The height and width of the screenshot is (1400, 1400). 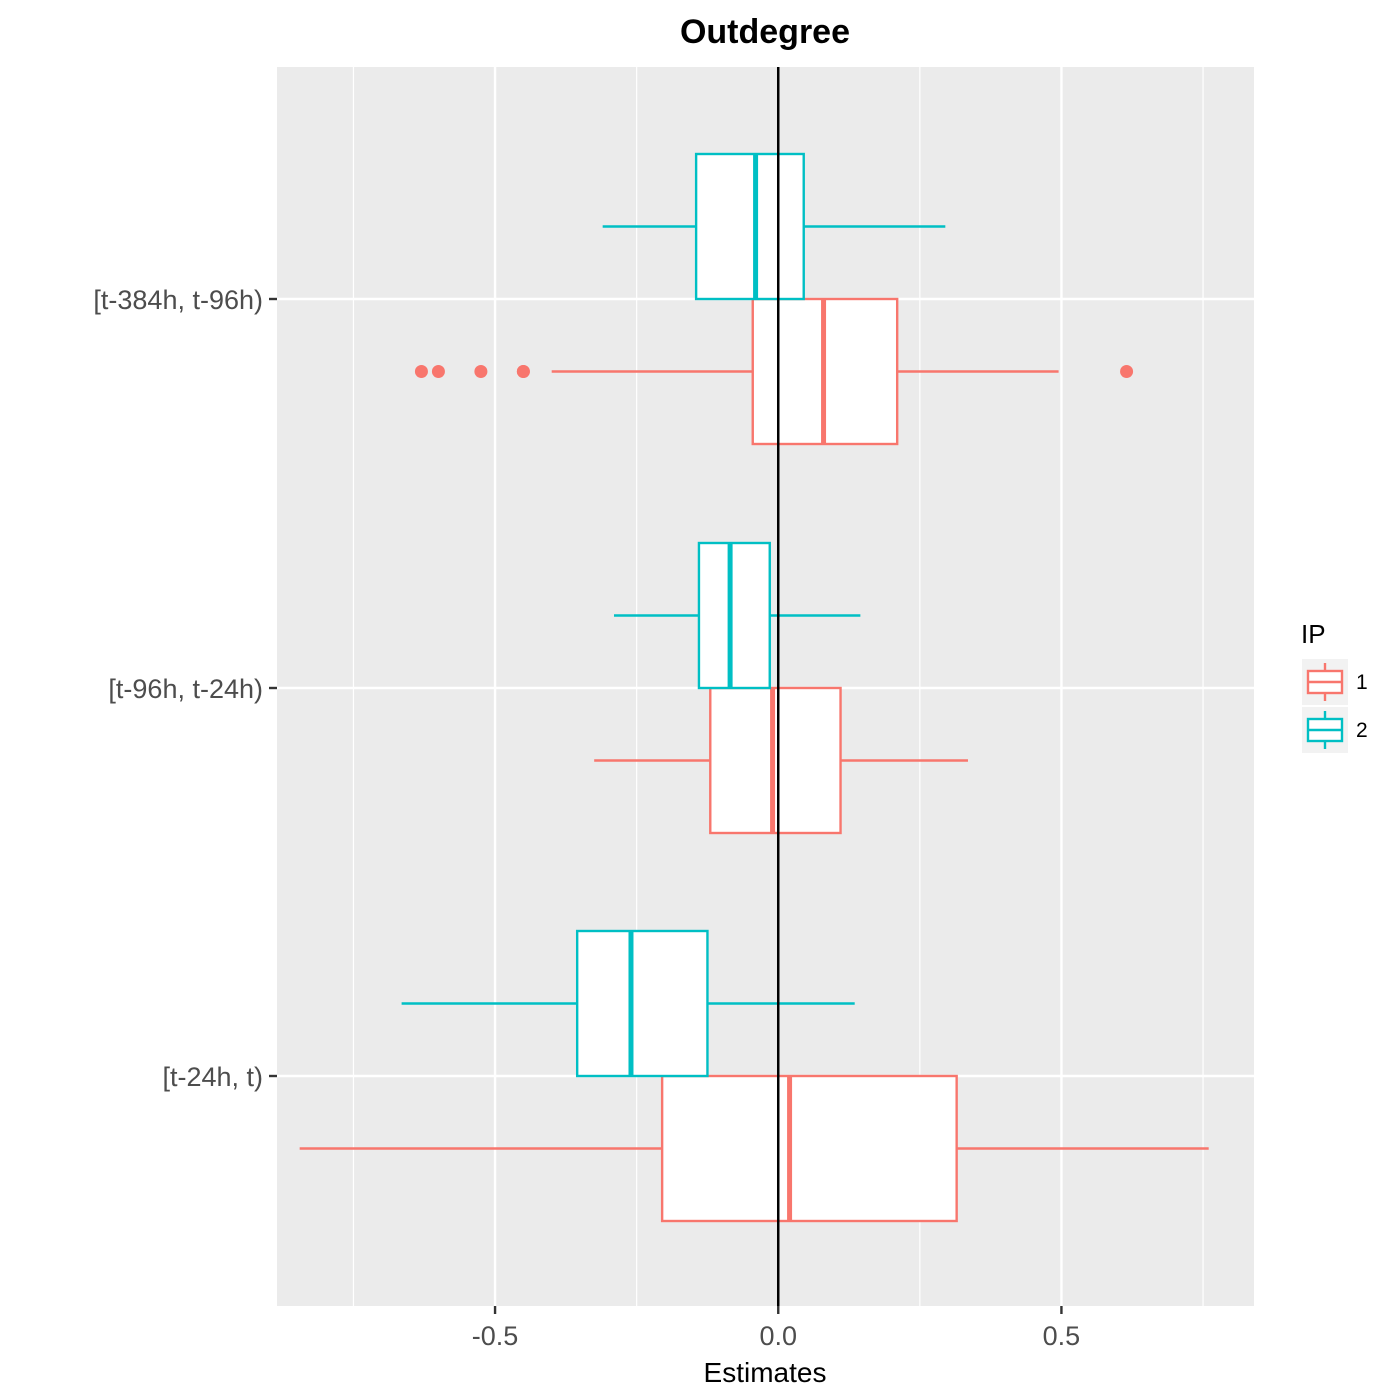 I want to click on legend-label: 1, so click(x=1362, y=682).